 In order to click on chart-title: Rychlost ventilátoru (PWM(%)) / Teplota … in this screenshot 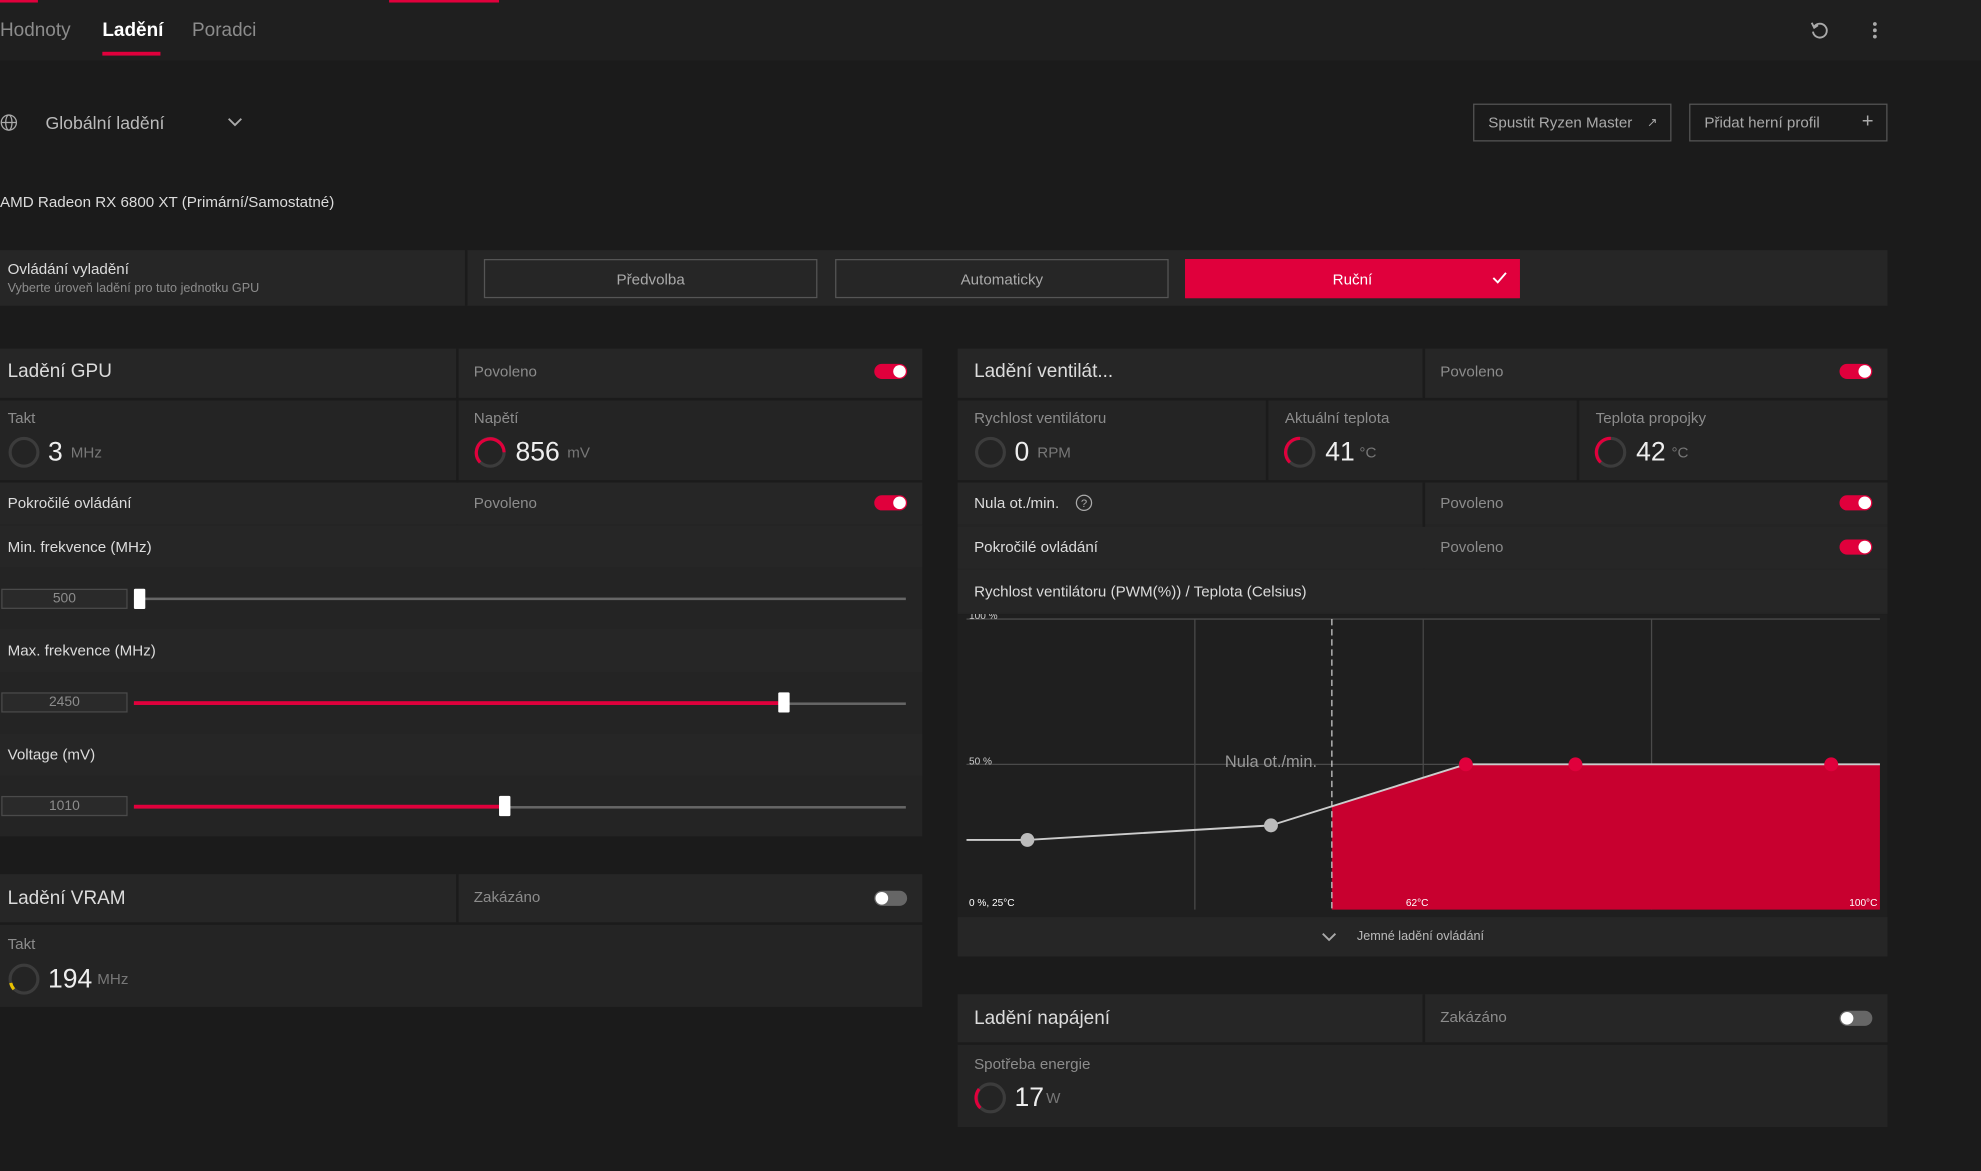, I will do `click(1140, 591)`.